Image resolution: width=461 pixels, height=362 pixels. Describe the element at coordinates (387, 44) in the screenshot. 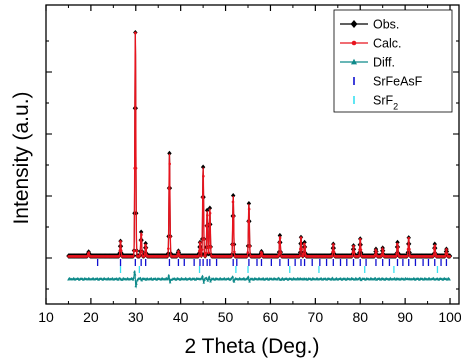

I see `legend-label-calc: Calc.` at that location.